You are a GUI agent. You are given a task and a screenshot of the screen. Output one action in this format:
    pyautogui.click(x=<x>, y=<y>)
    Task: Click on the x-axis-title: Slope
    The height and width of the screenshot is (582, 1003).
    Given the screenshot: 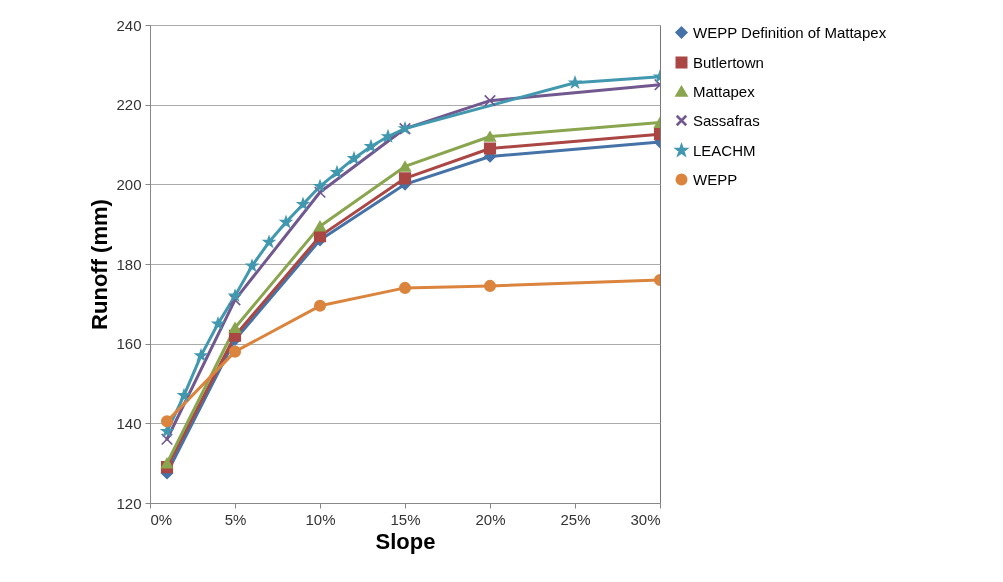 What is the action you would take?
    pyautogui.click(x=405, y=541)
    